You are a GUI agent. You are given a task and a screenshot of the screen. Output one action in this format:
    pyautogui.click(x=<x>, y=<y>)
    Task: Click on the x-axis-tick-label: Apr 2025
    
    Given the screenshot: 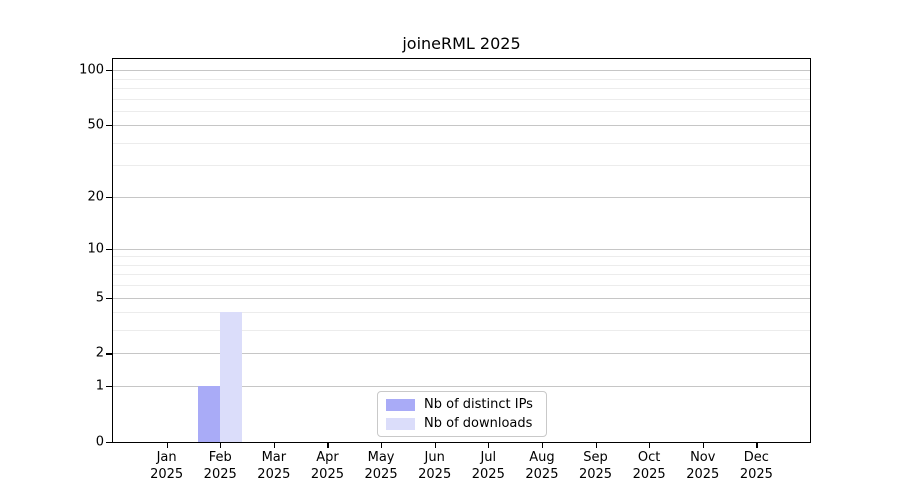 What is the action you would take?
    pyautogui.click(x=327, y=466)
    